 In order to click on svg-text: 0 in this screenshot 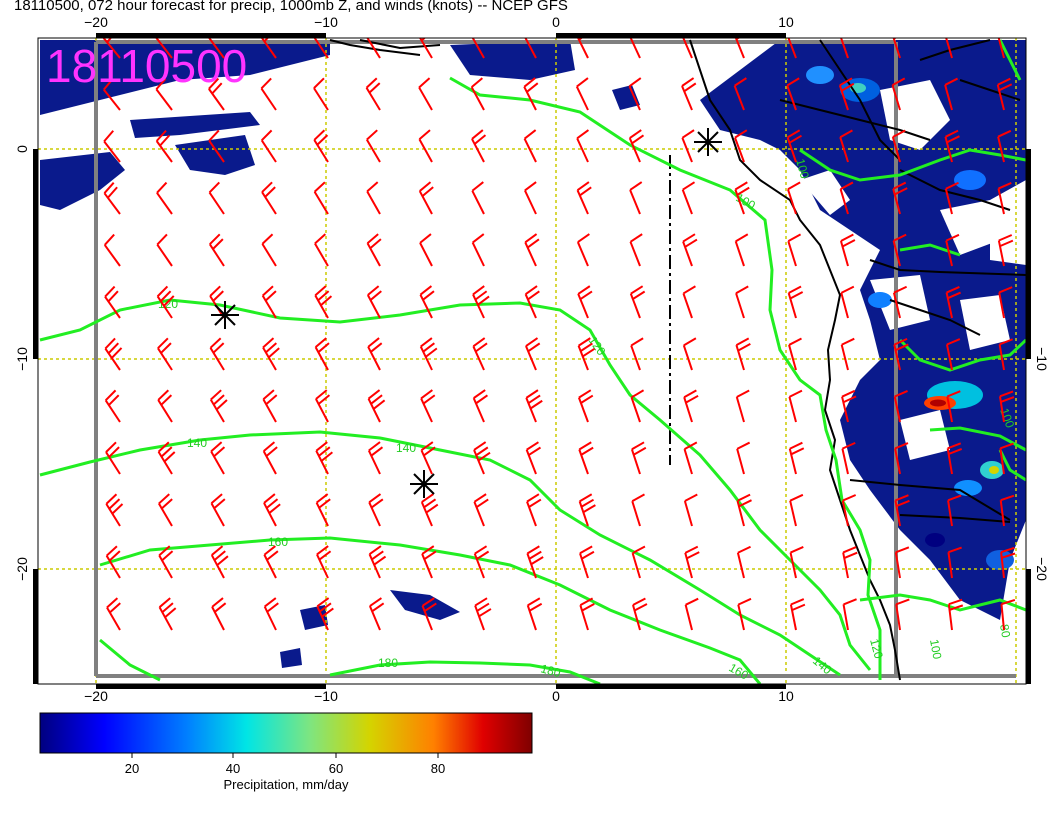, I will do `click(22, 149)`.